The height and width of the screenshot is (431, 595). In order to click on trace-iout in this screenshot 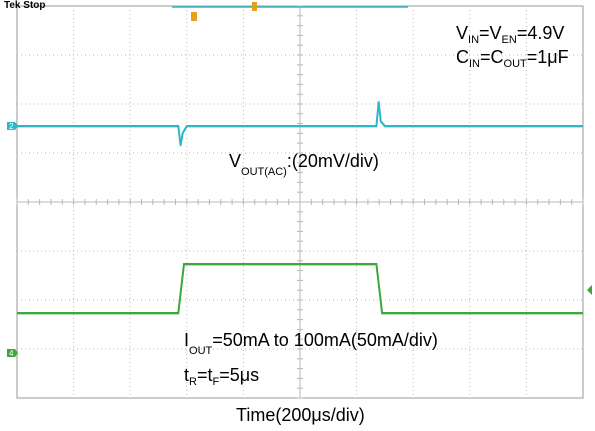, I will do `click(300, 288)`.